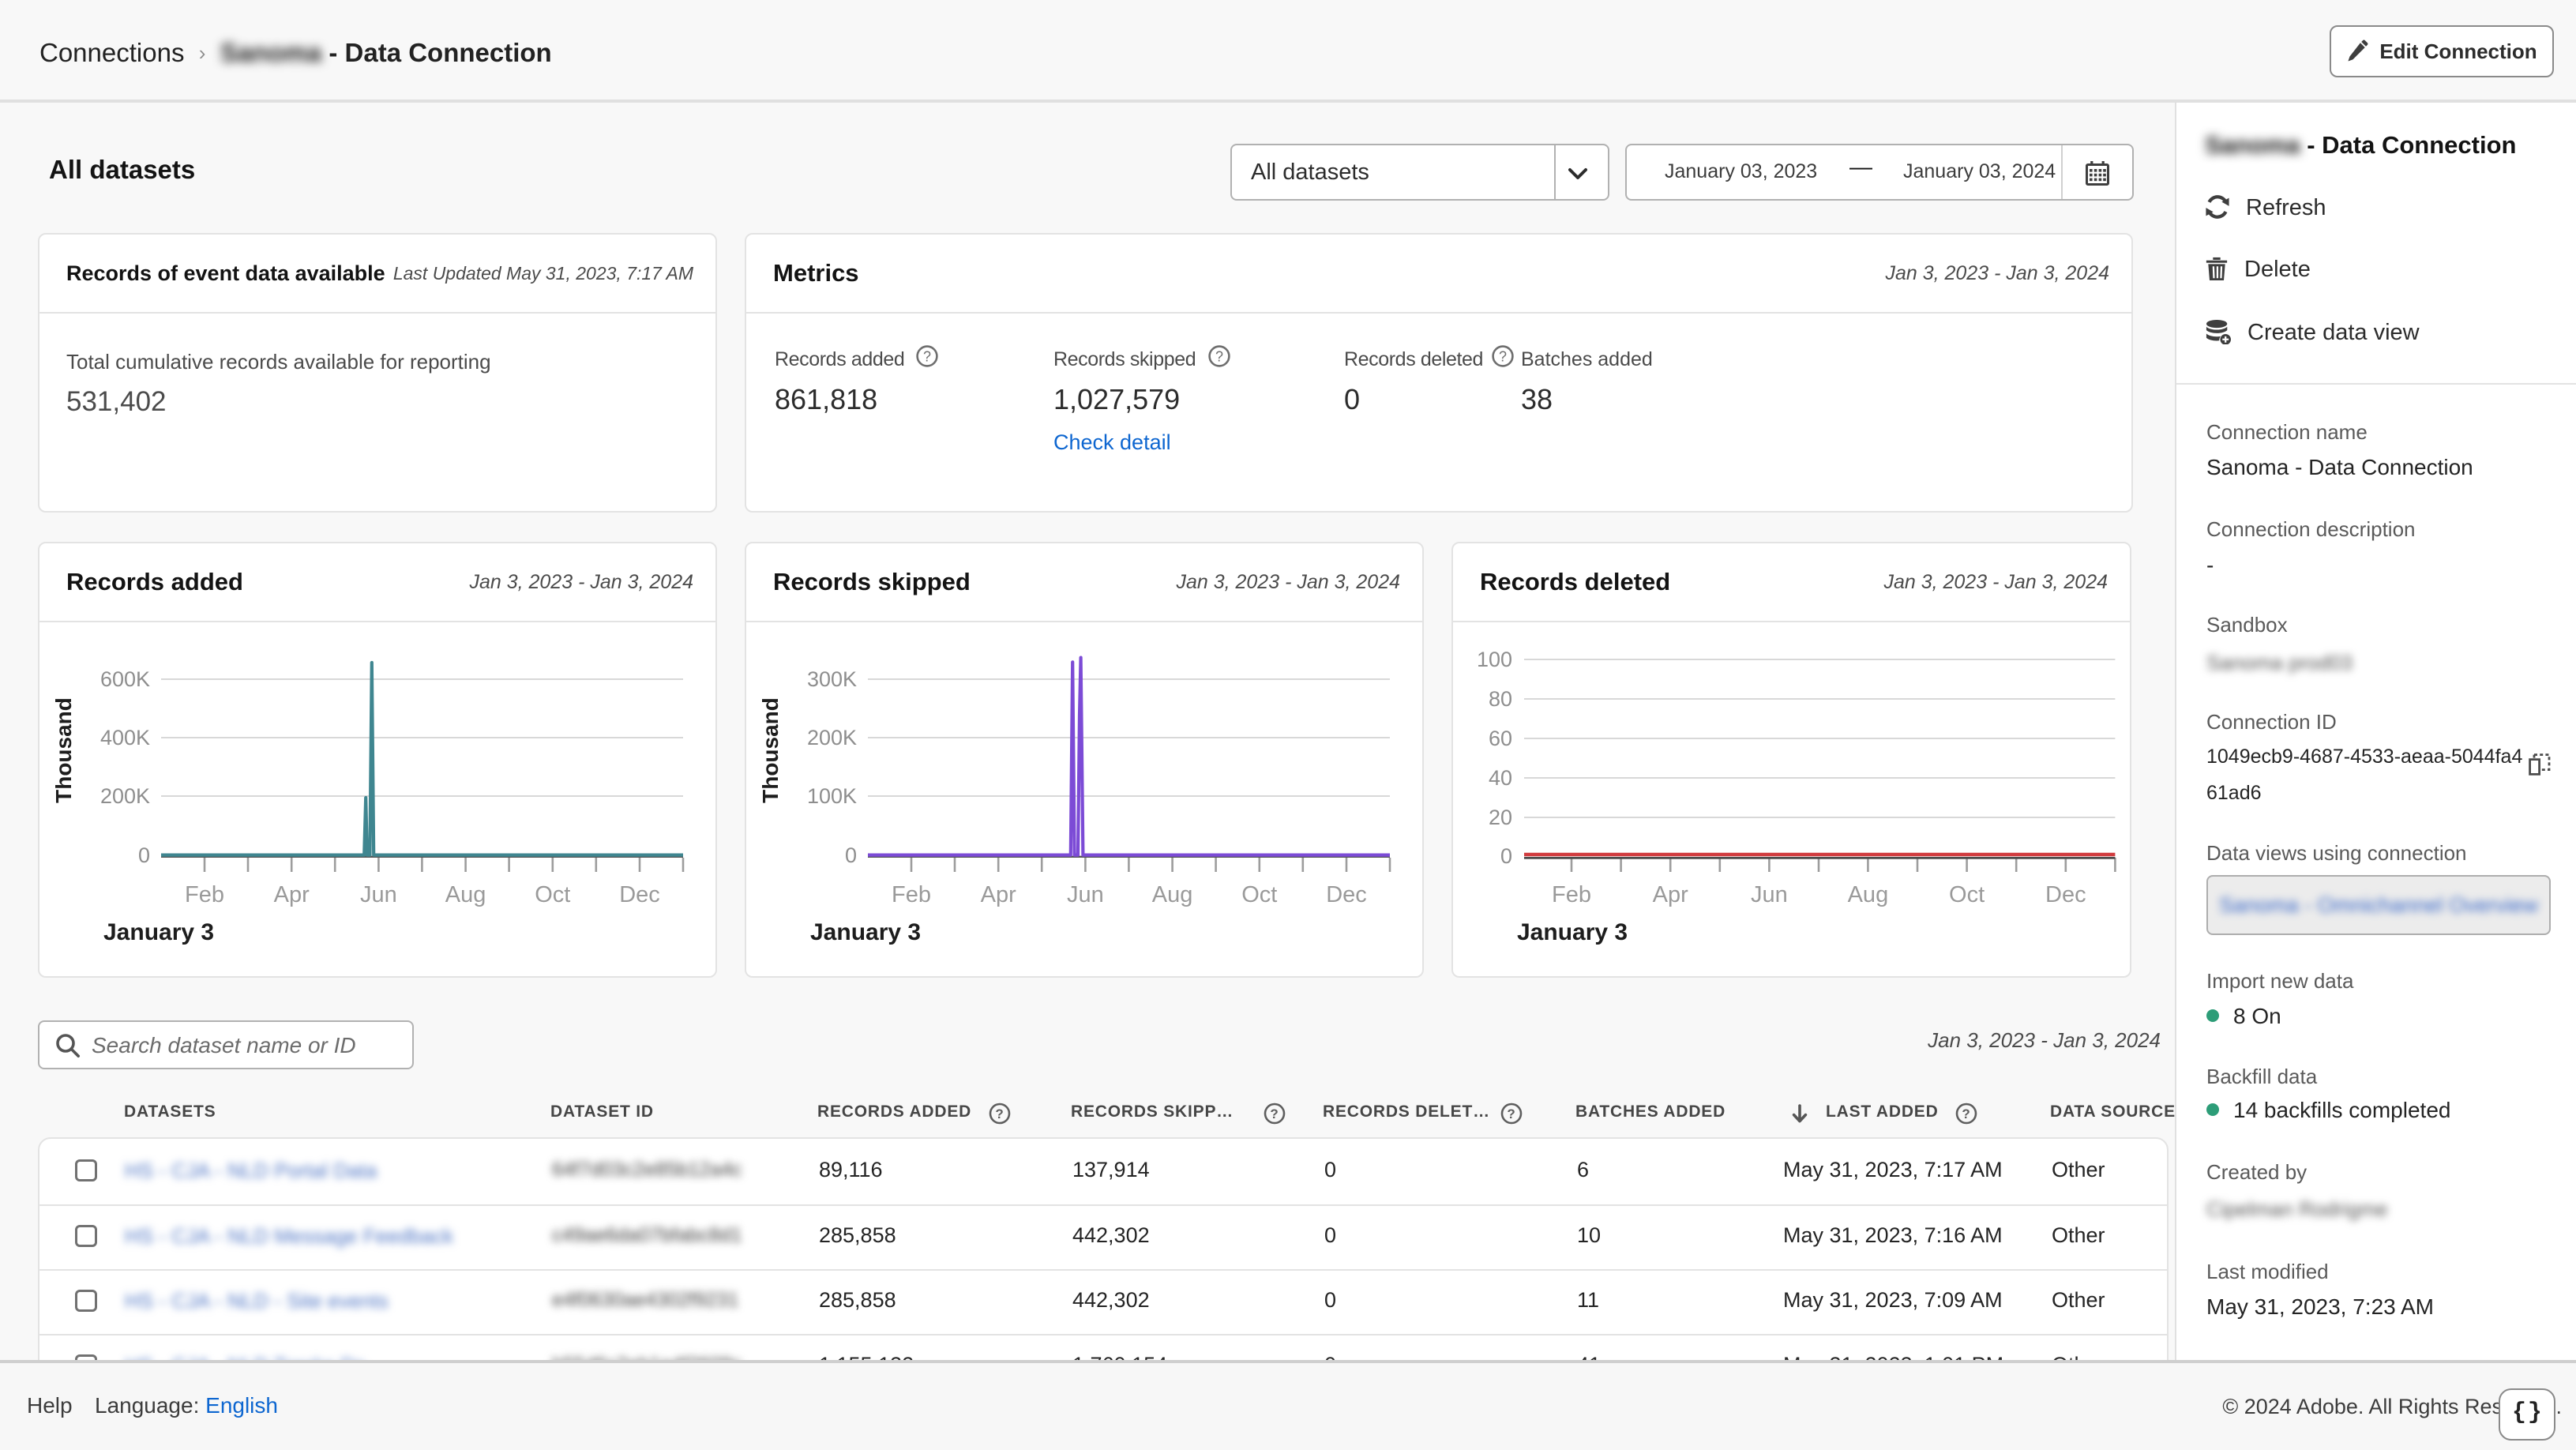  I want to click on svg-text: 20, so click(1500, 817).